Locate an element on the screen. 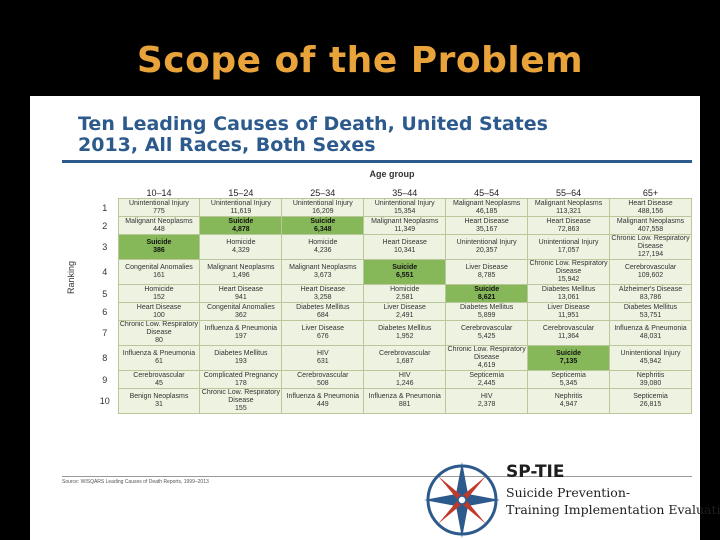  cause-cell: Diabetes Mellitus 1,952 is located at coordinates (405, 333).